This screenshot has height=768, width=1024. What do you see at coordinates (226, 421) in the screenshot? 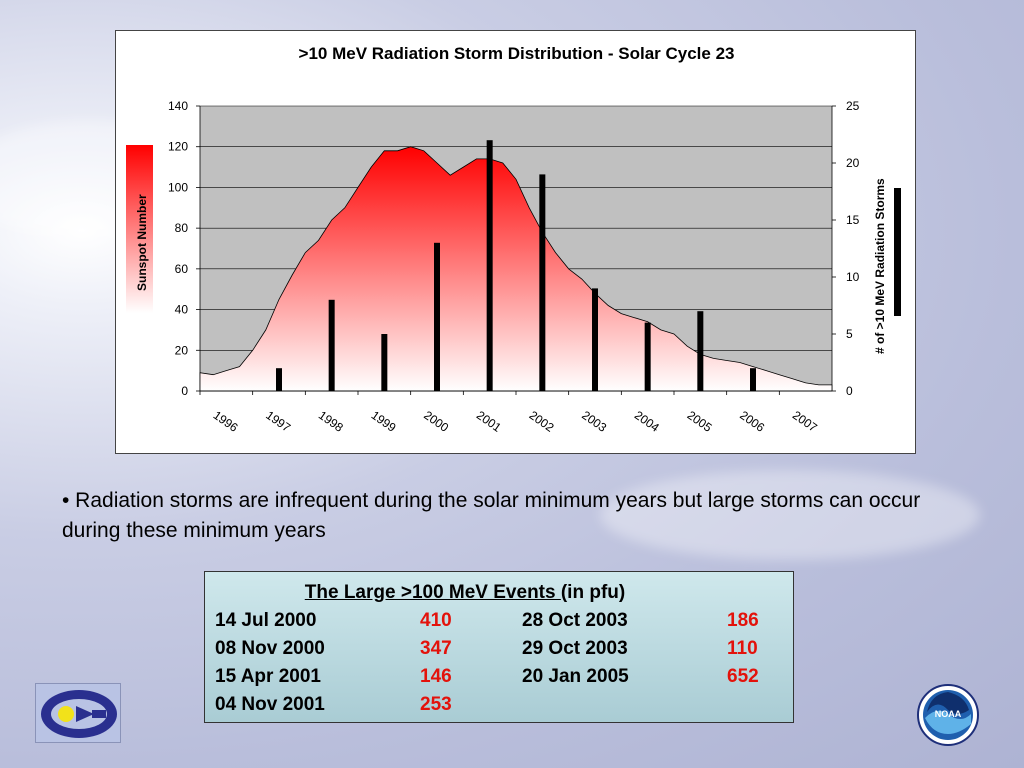
I see `x-tick-label: 1996` at bounding box center [226, 421].